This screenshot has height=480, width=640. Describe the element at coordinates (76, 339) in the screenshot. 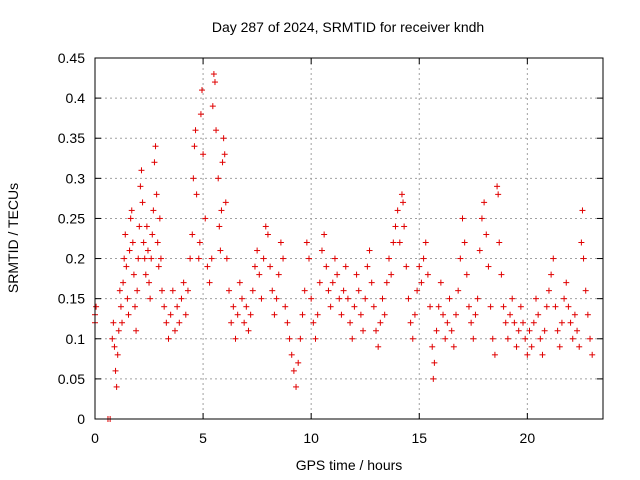

I see `y-tick-label: 0.1` at that location.